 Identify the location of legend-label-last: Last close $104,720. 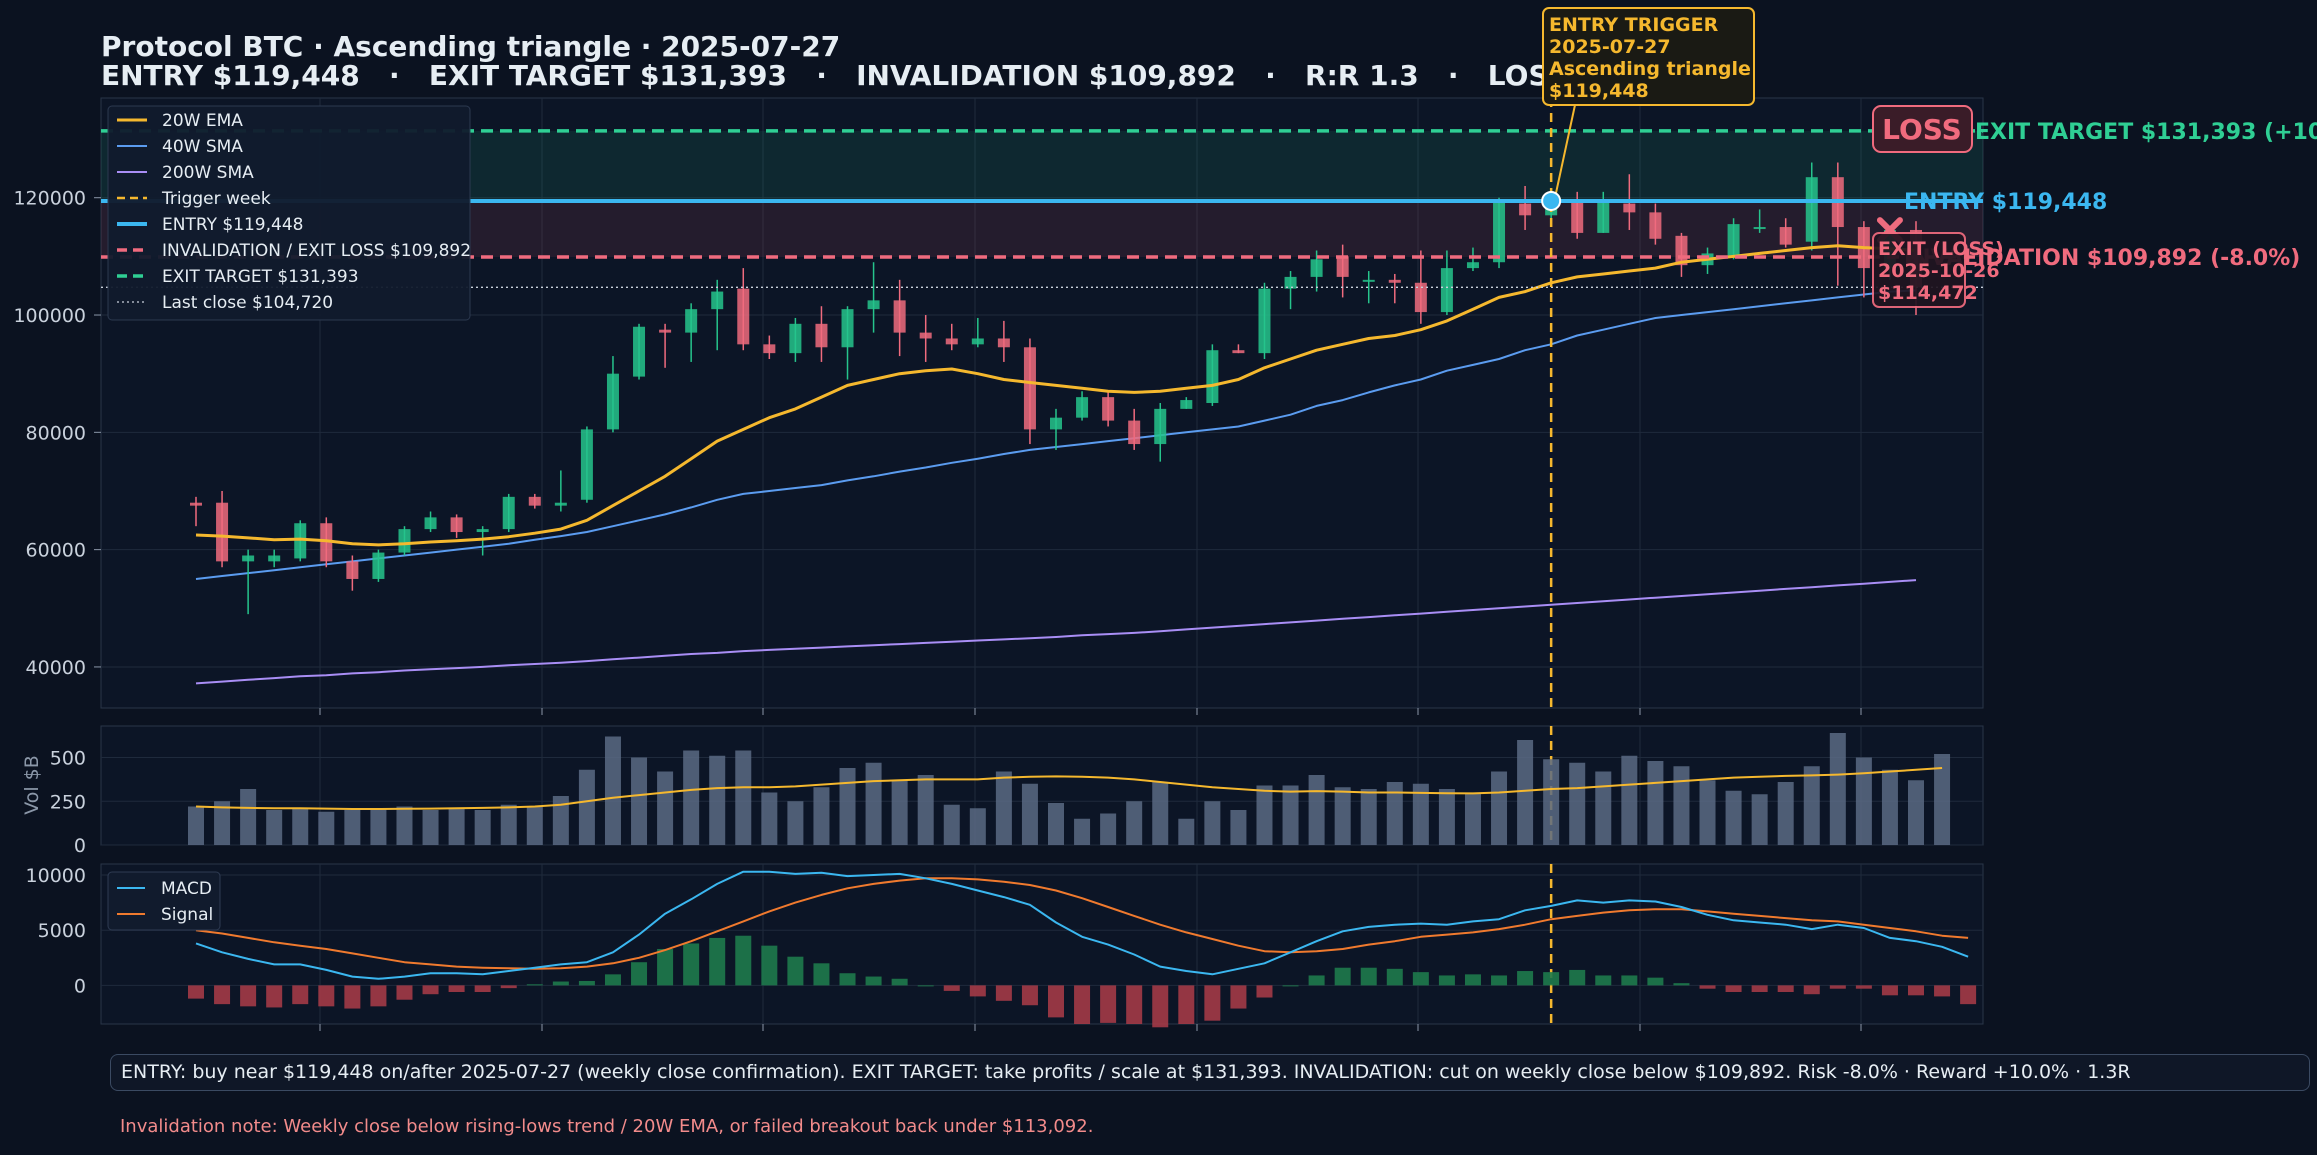
(247, 303).